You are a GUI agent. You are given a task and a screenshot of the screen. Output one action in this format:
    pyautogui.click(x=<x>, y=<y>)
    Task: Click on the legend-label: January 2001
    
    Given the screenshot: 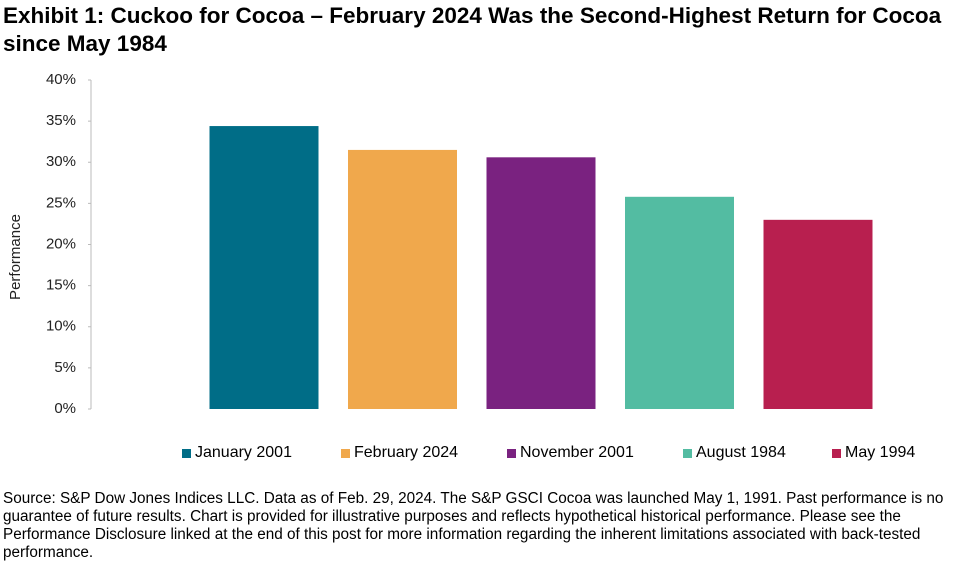 What is the action you would take?
    pyautogui.click(x=243, y=452)
    